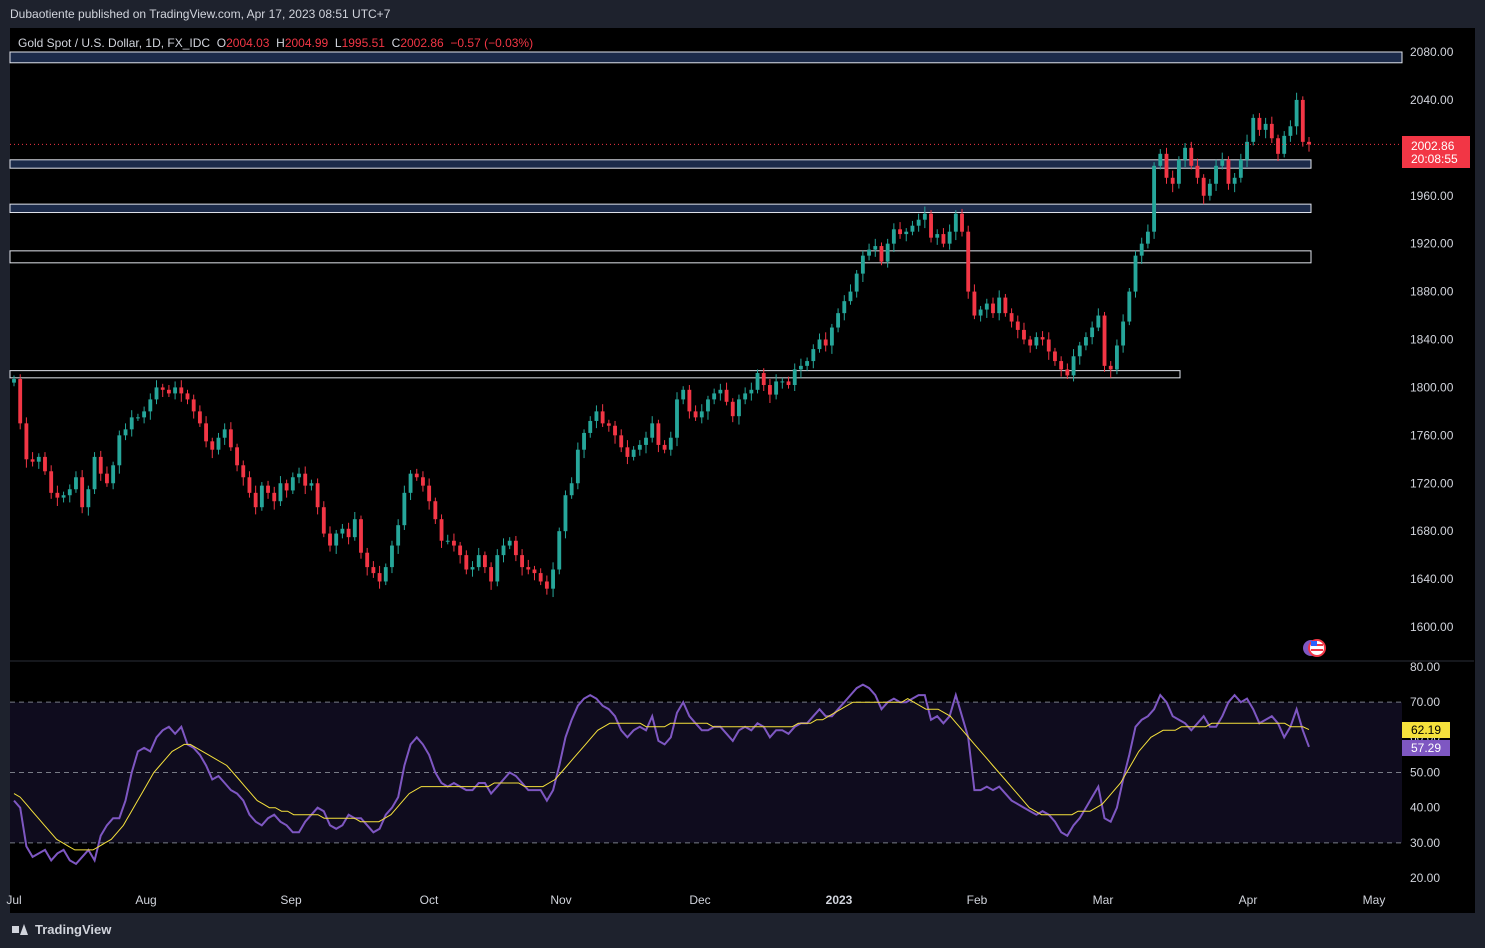 Image resolution: width=1485 pixels, height=948 pixels. I want to click on price-tick-label: 2080.00, so click(1432, 52).